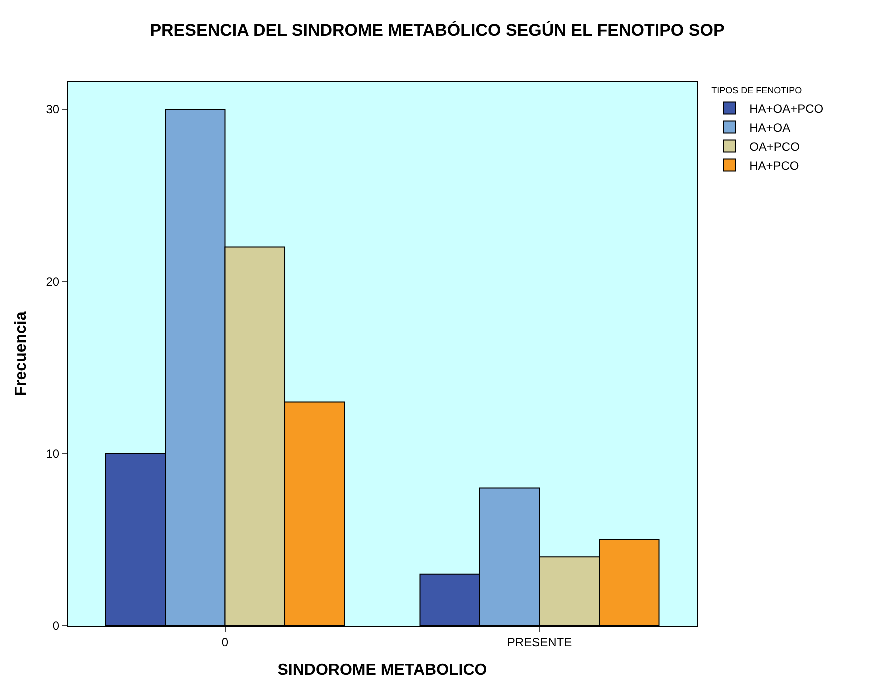 This screenshot has width=875, height=691. I want to click on y-tick-label: 0, so click(56, 626).